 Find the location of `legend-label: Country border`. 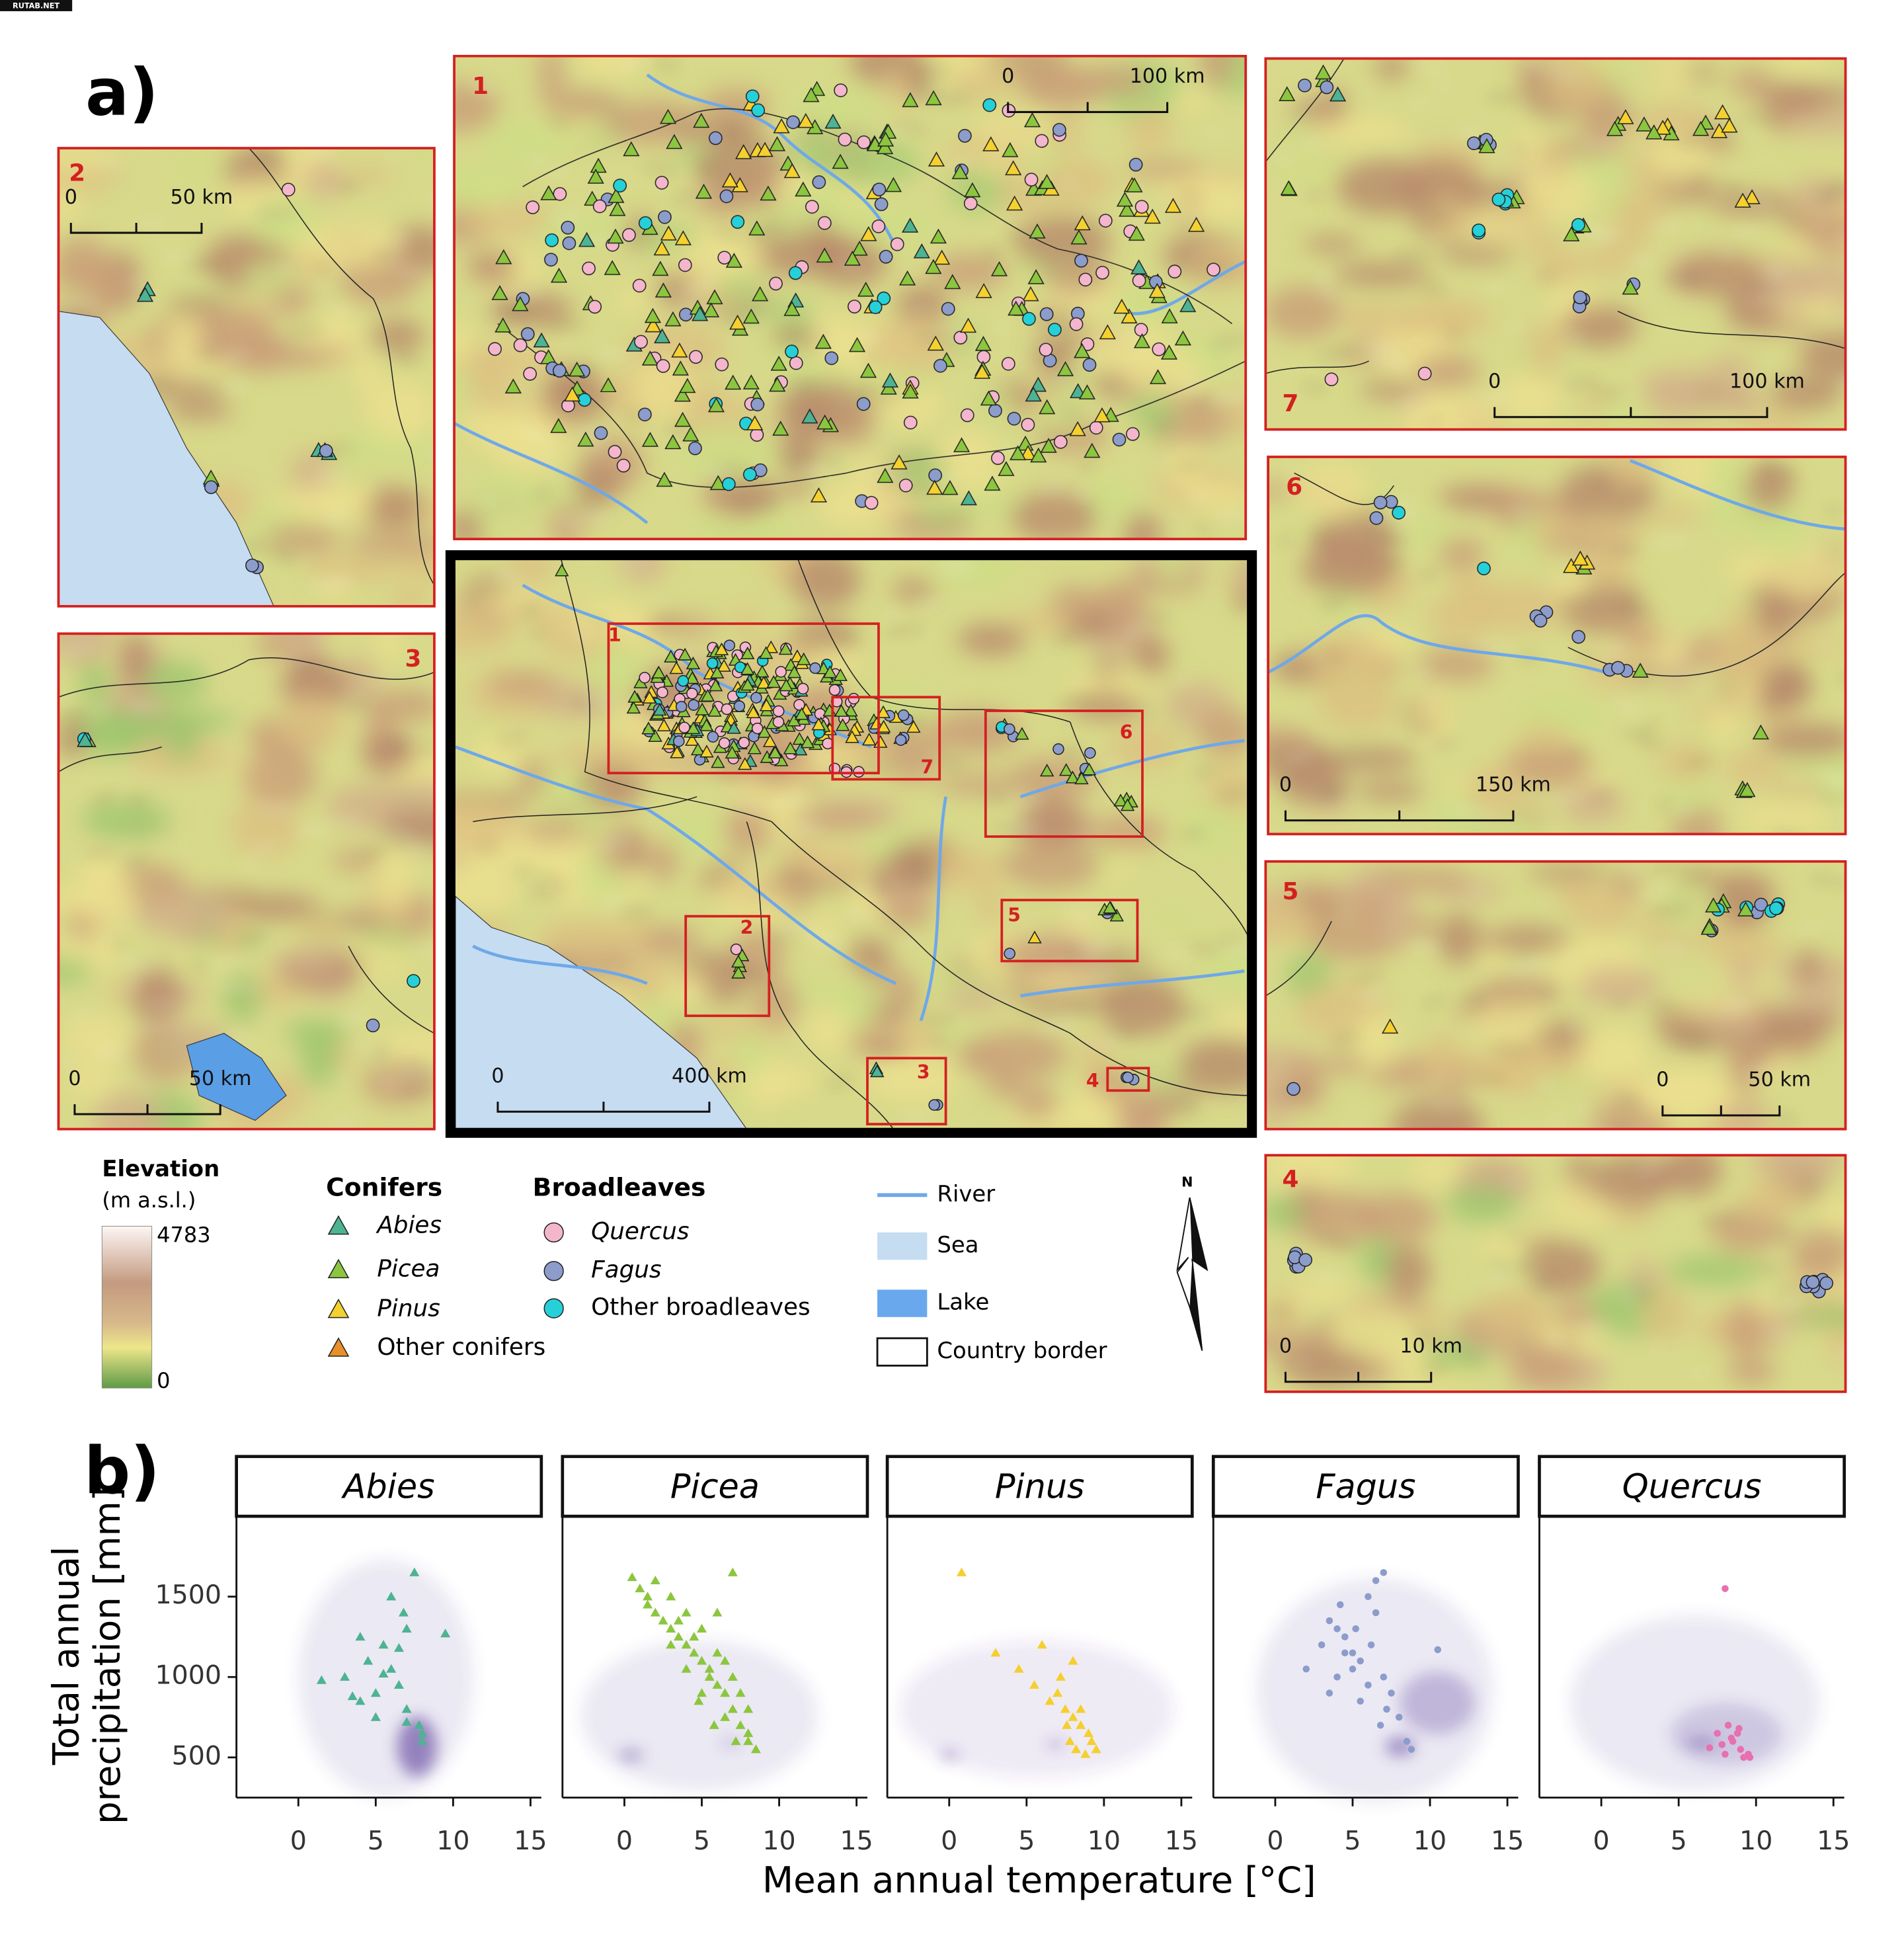

legend-label: Country border is located at coordinates (1022, 1350).